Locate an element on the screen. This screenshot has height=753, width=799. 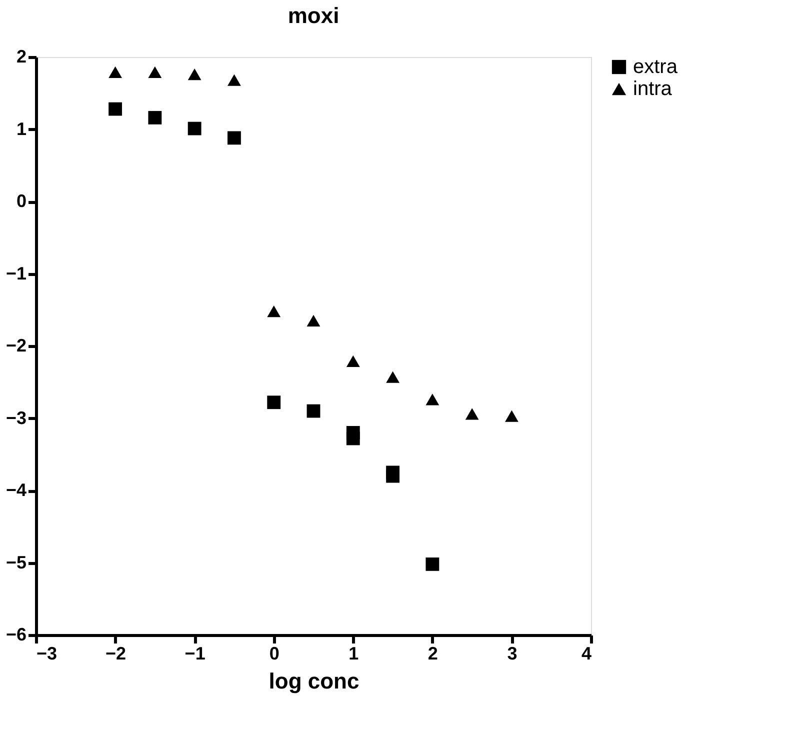
x-tick-label: −1 is located at coordinates (195, 654).